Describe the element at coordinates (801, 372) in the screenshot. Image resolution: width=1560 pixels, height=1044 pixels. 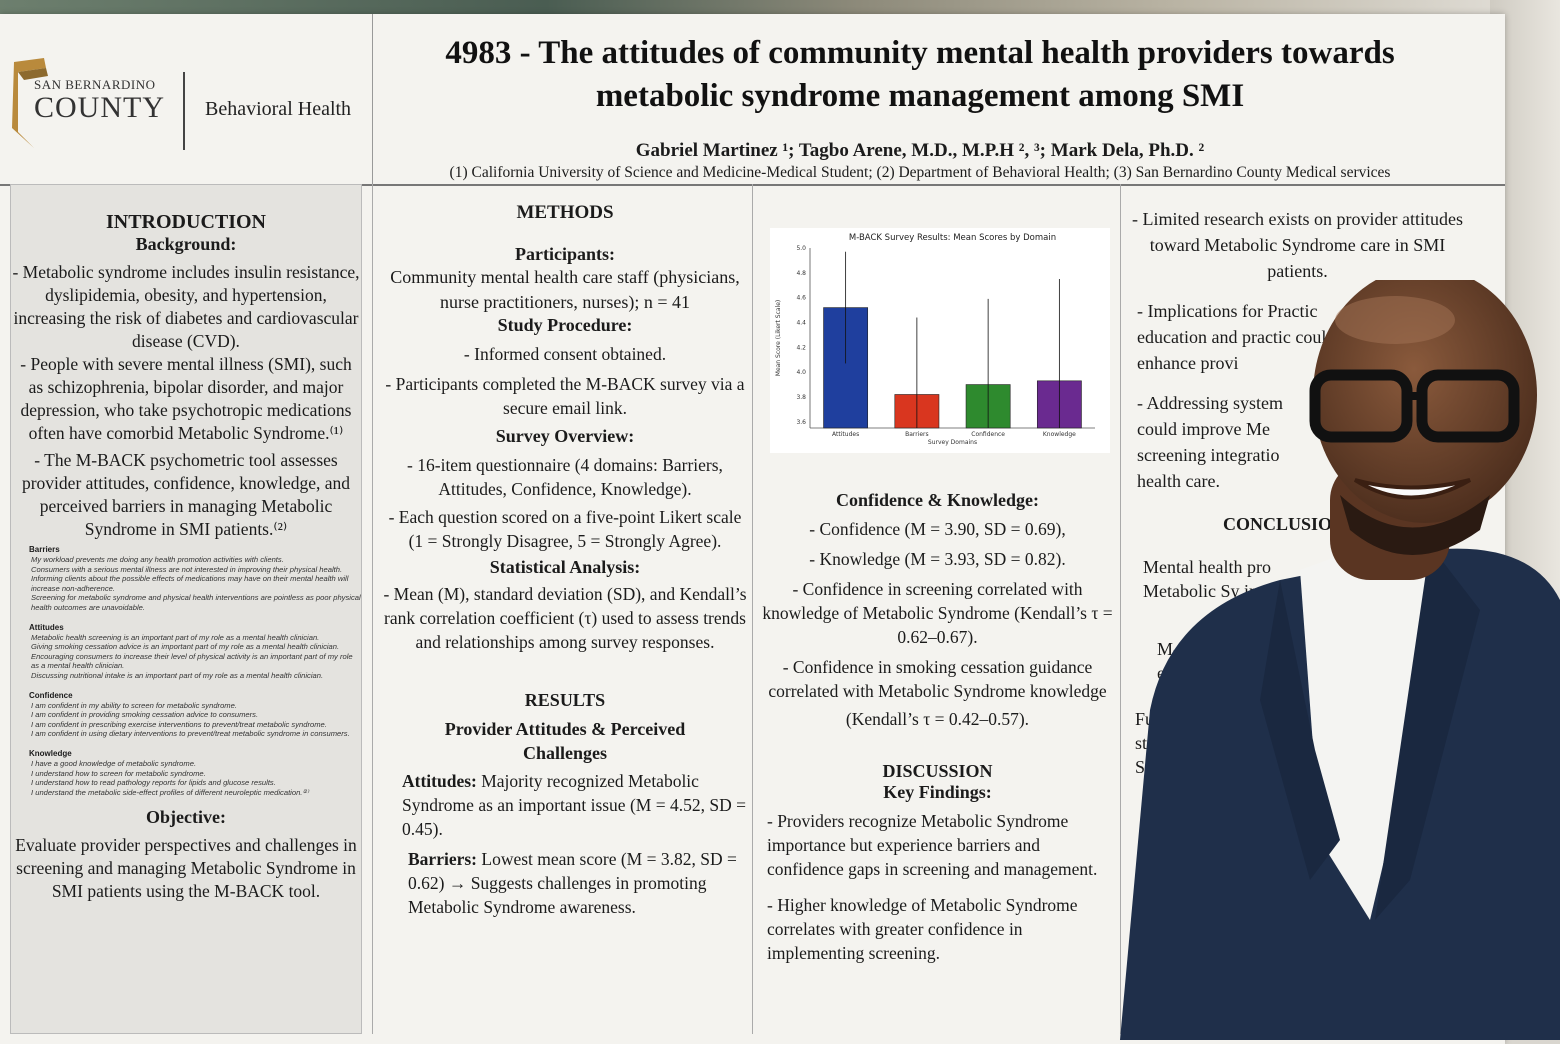
I see `y-tick-label: 4.0` at that location.